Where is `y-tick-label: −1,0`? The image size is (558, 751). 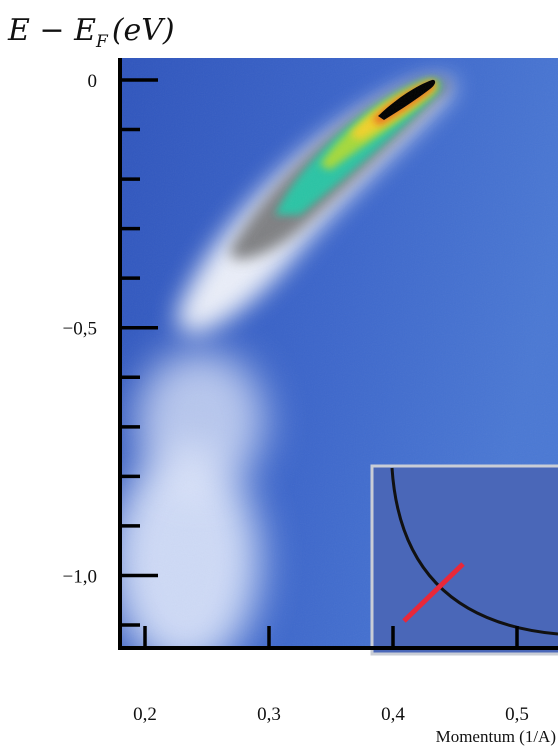
y-tick-label: −1,0 is located at coordinates (80, 576).